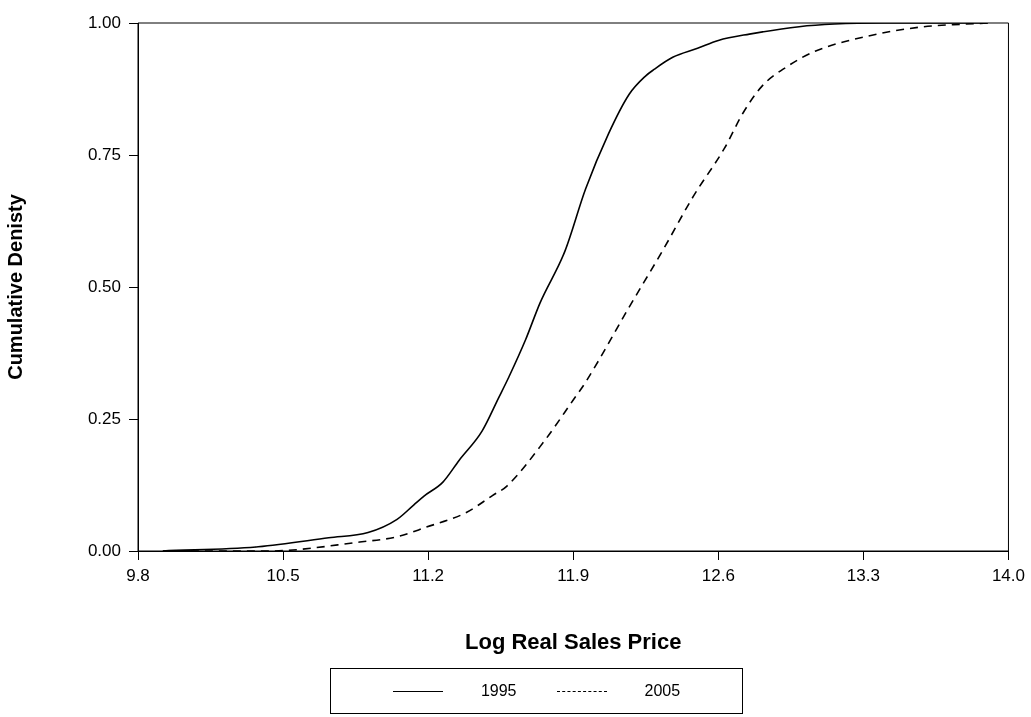  Describe the element at coordinates (1008, 575) in the screenshot. I see `x-tick-label: 14.0` at that location.